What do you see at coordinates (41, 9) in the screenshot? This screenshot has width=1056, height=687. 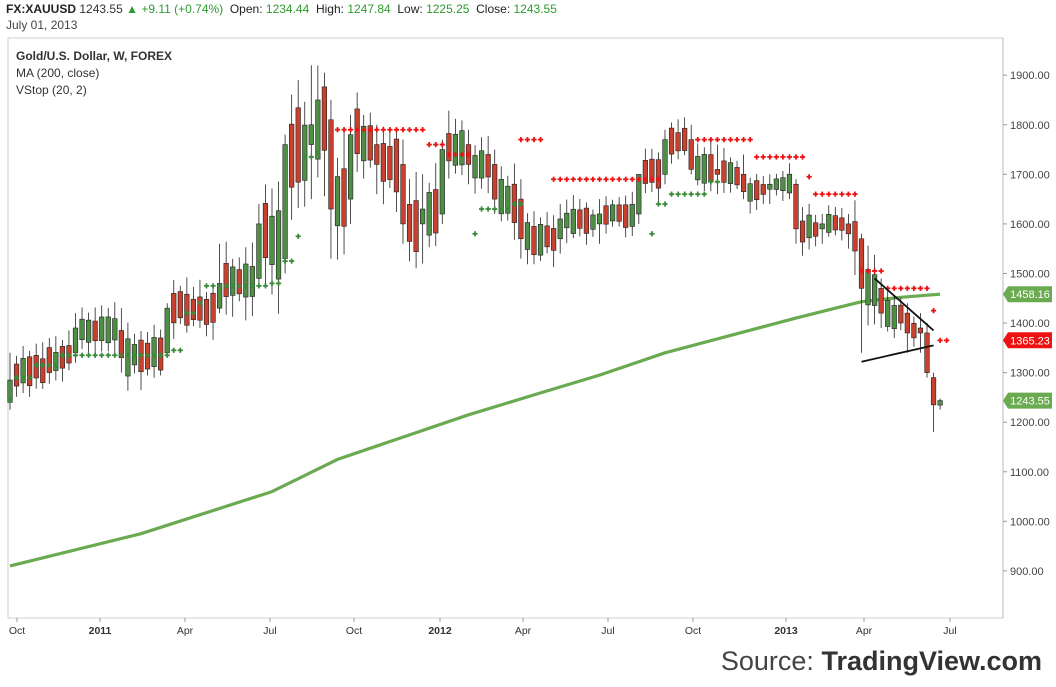 I see `symbol-label: FX:XAUUSD` at bounding box center [41, 9].